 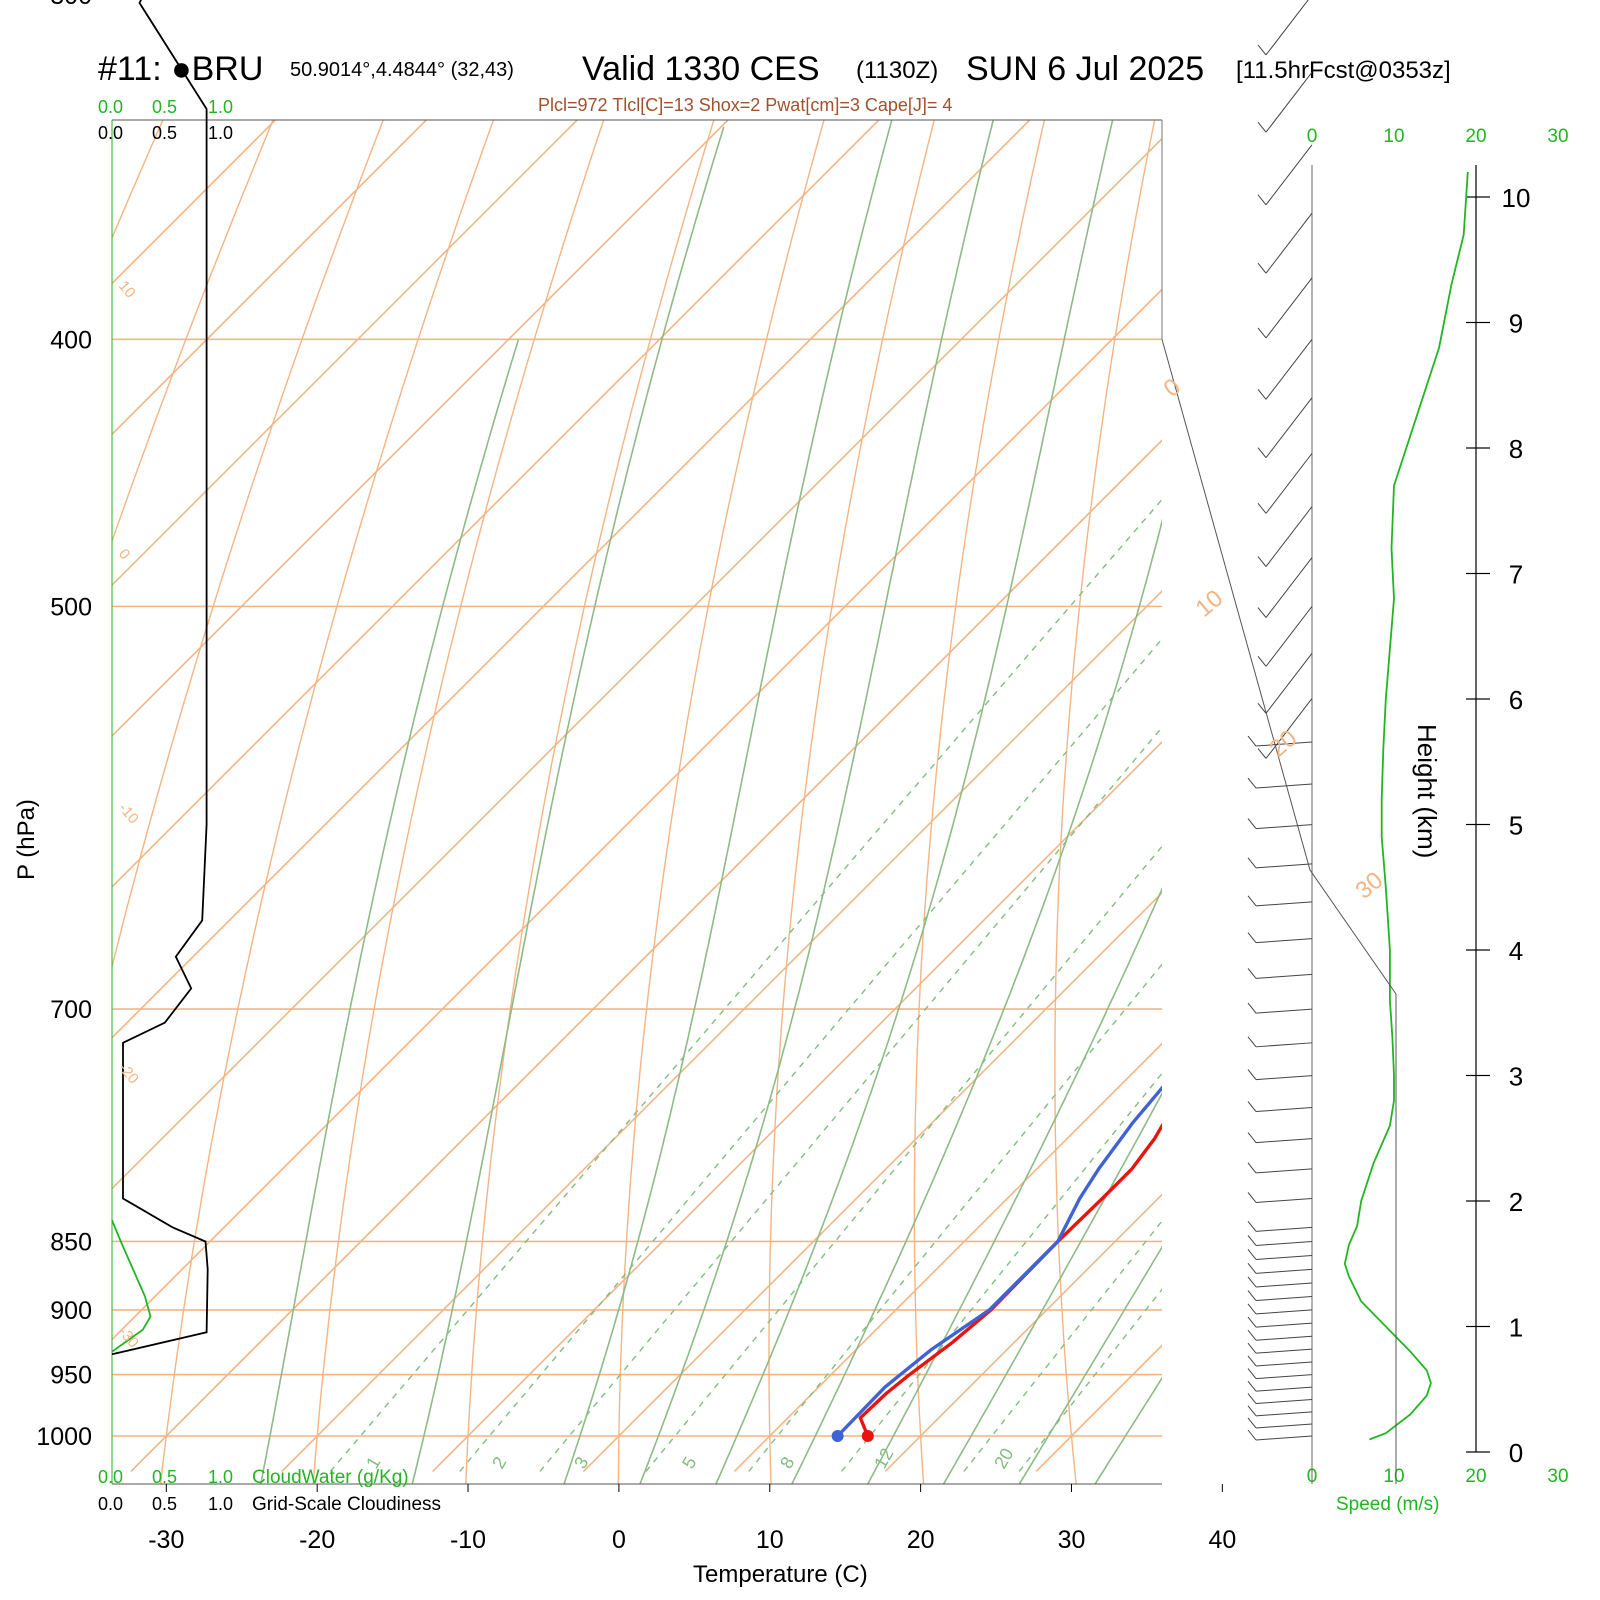 I want to click on forecast-label: [11.5hrFcst@0353z], so click(x=1343, y=70).